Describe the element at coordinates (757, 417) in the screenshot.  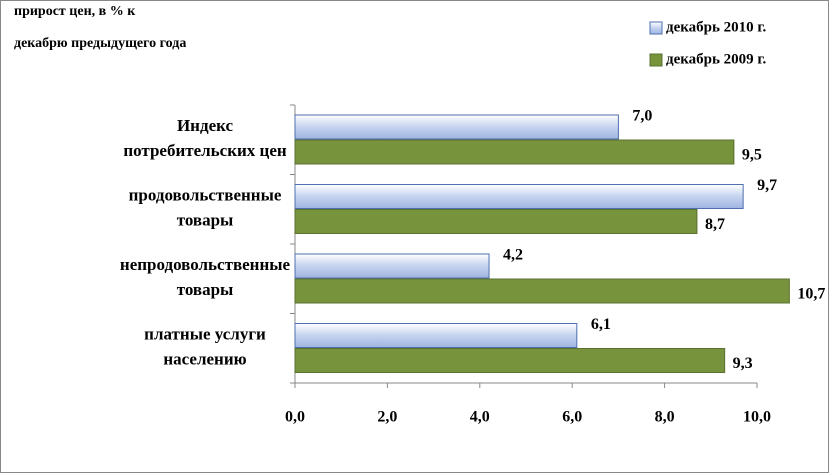
I see `x-tick-label: 10,0` at that location.